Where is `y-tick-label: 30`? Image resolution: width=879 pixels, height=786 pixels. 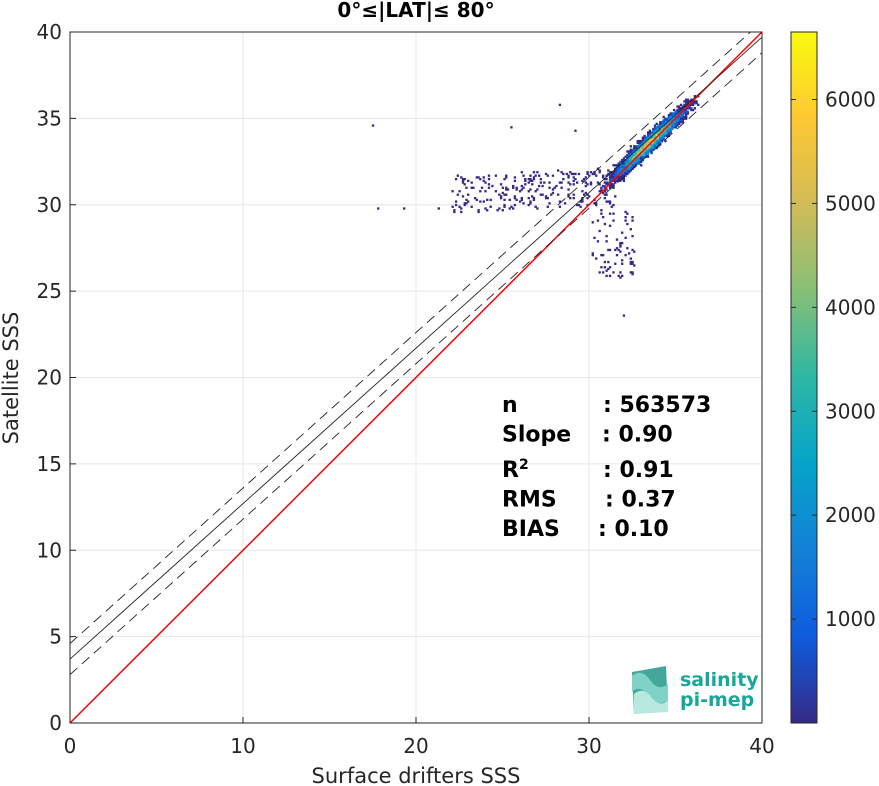 y-tick-label: 30 is located at coordinates (49, 205).